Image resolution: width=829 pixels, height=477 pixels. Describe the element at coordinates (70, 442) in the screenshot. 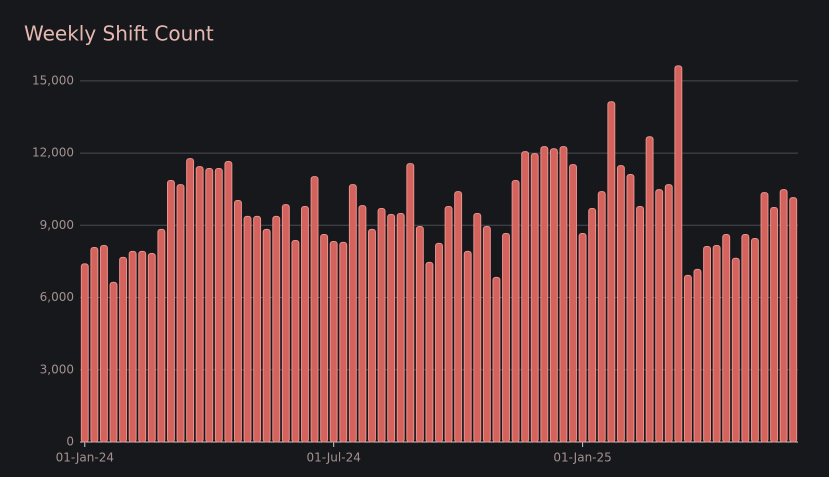

I see `y-tick-label: 0` at that location.